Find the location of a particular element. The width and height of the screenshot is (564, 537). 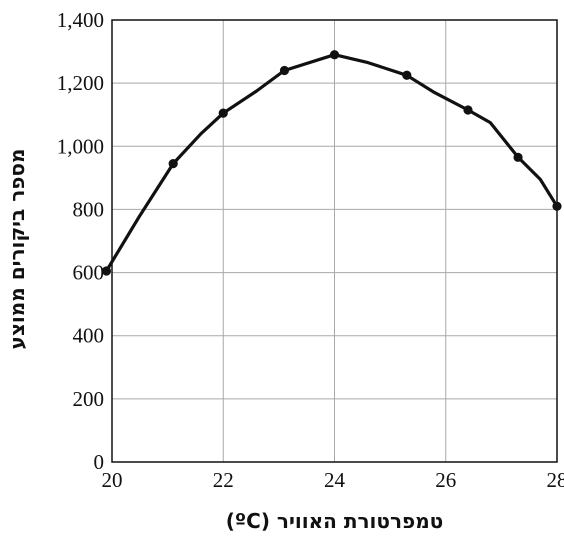

y-tick-label: 1,400 is located at coordinates (80, 20).